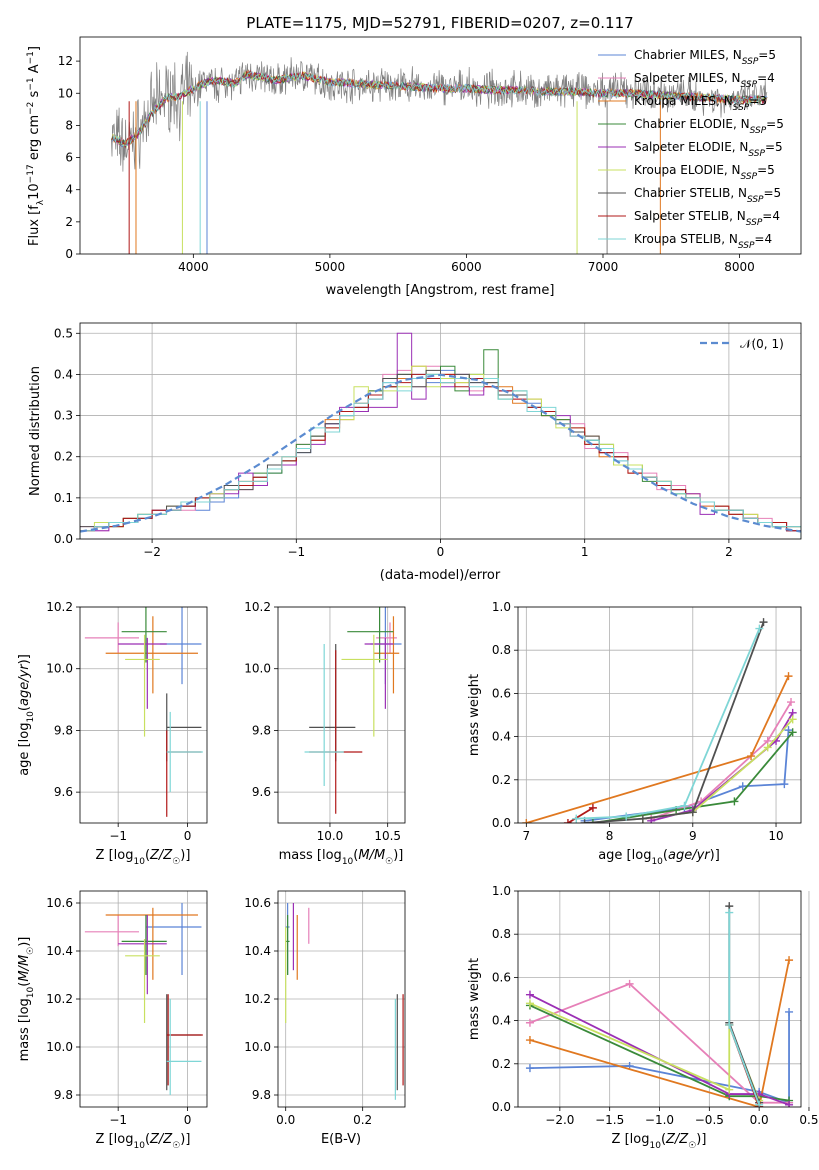 Image resolution: width=819 pixels, height=1170 pixels. Describe the element at coordinates (63, 457) in the screenshot. I see `y-tick-label: 0.2` at that location.